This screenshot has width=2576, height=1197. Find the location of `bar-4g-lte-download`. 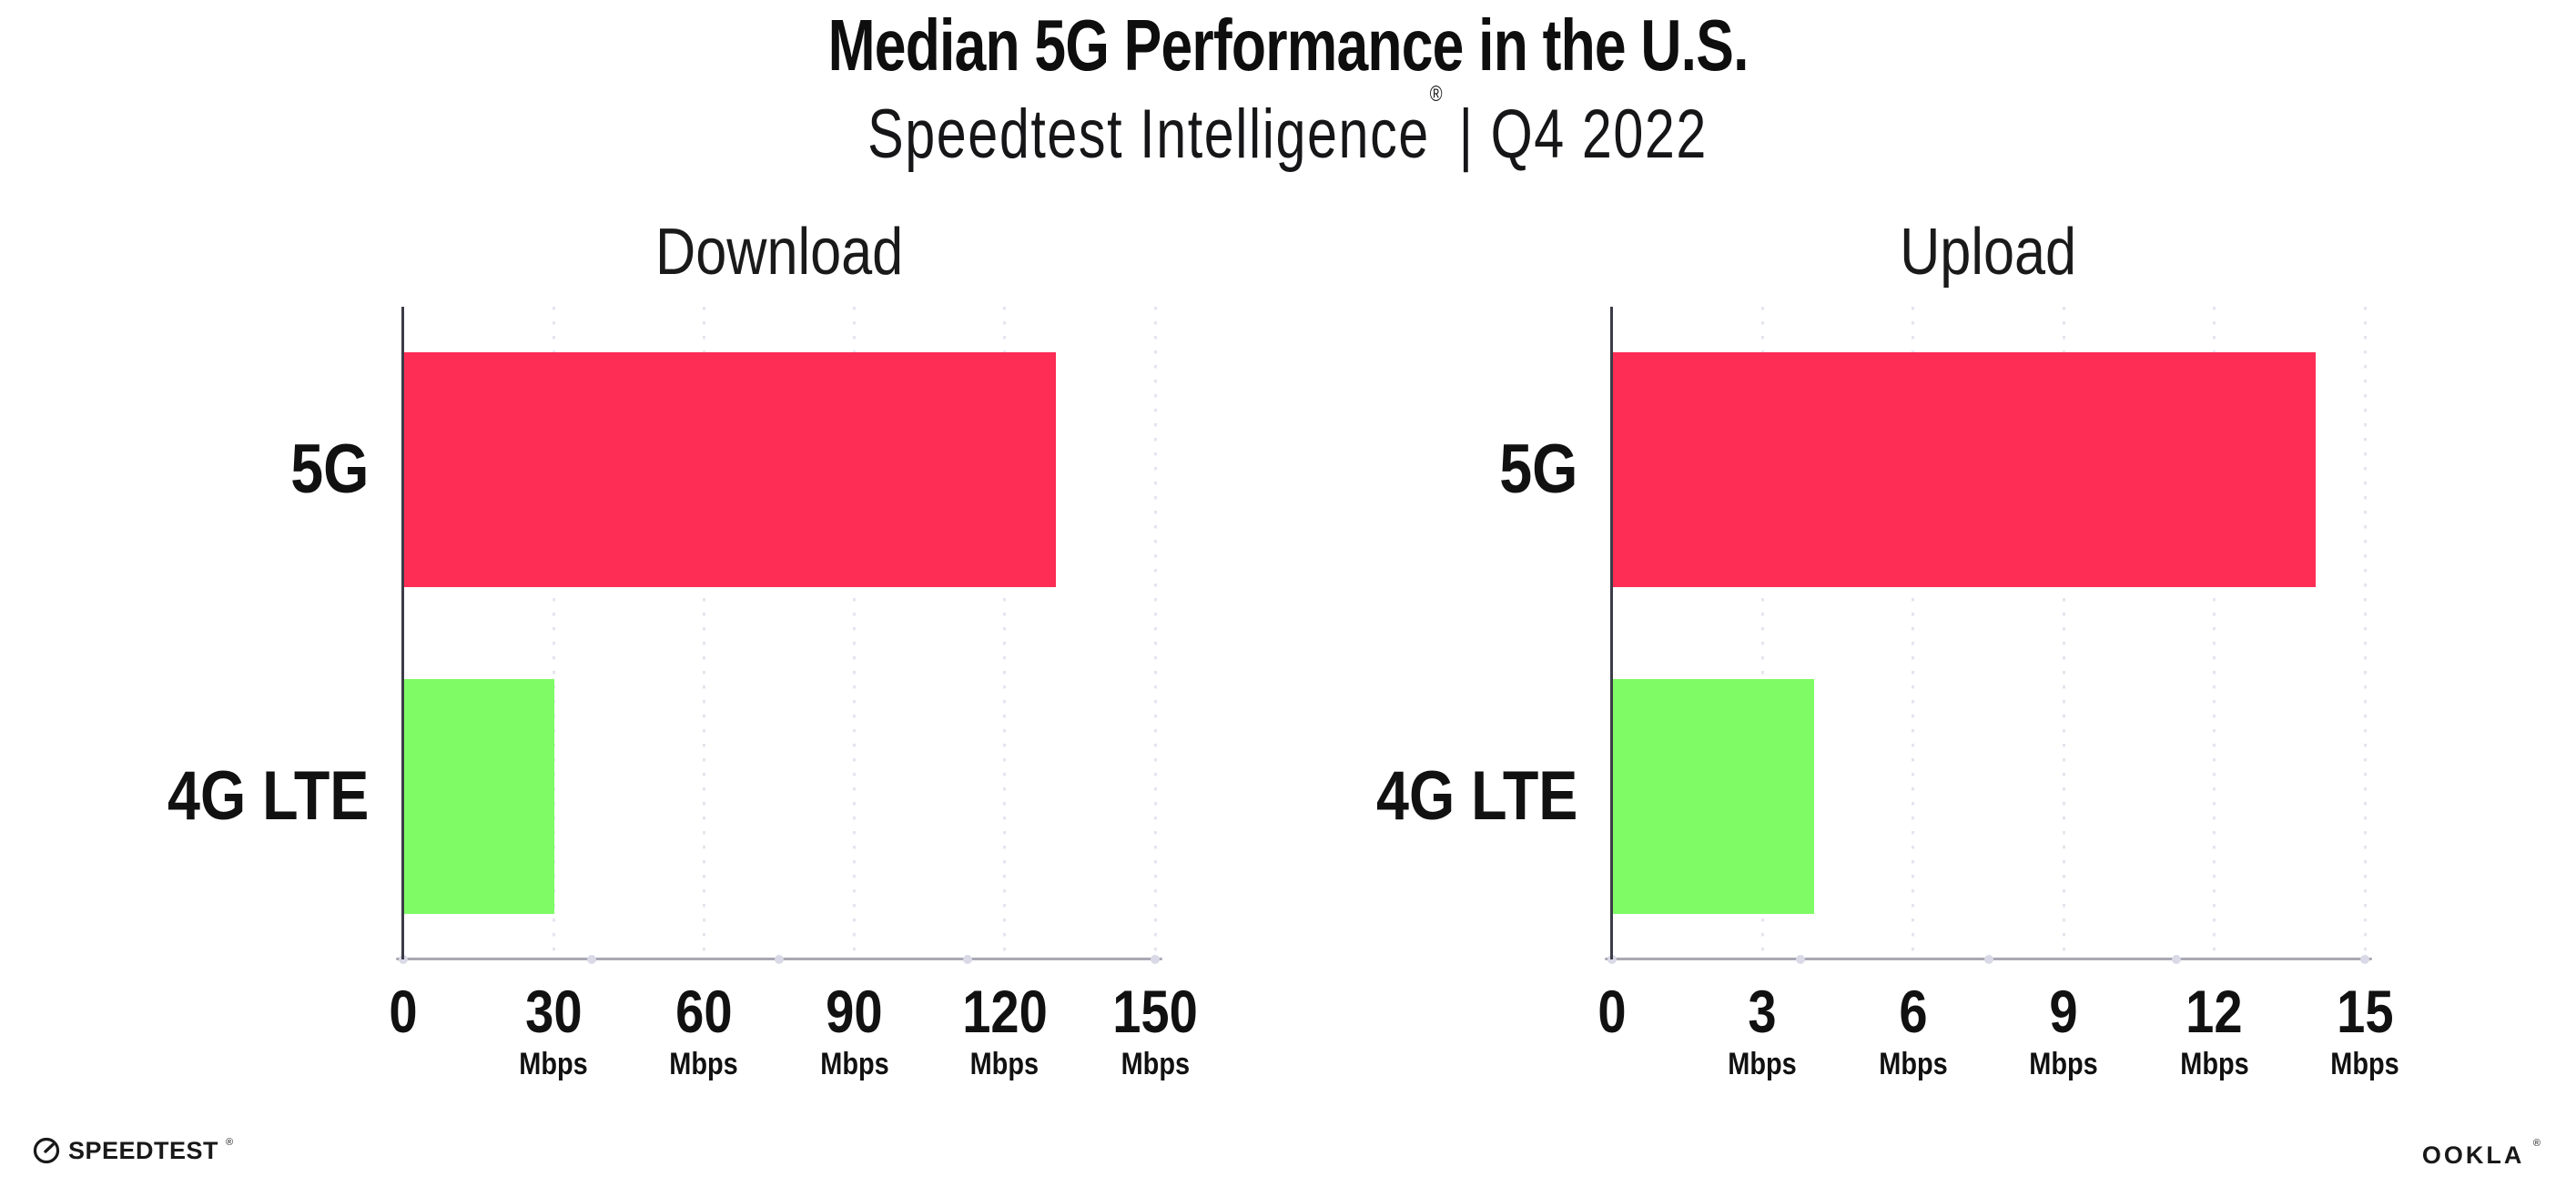

bar-4g-lte-download is located at coordinates (480, 796).